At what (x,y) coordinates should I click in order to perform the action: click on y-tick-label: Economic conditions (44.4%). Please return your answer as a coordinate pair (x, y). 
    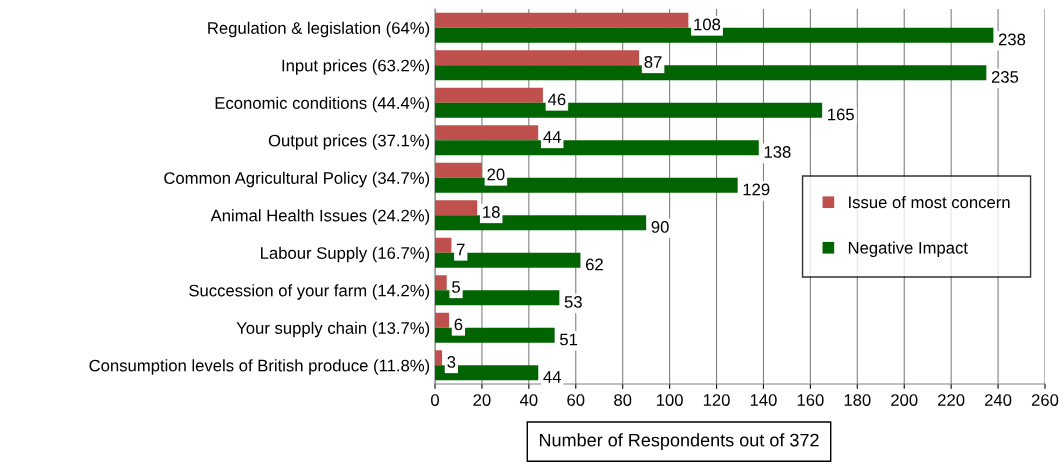
    Looking at the image, I should click on (322, 104).